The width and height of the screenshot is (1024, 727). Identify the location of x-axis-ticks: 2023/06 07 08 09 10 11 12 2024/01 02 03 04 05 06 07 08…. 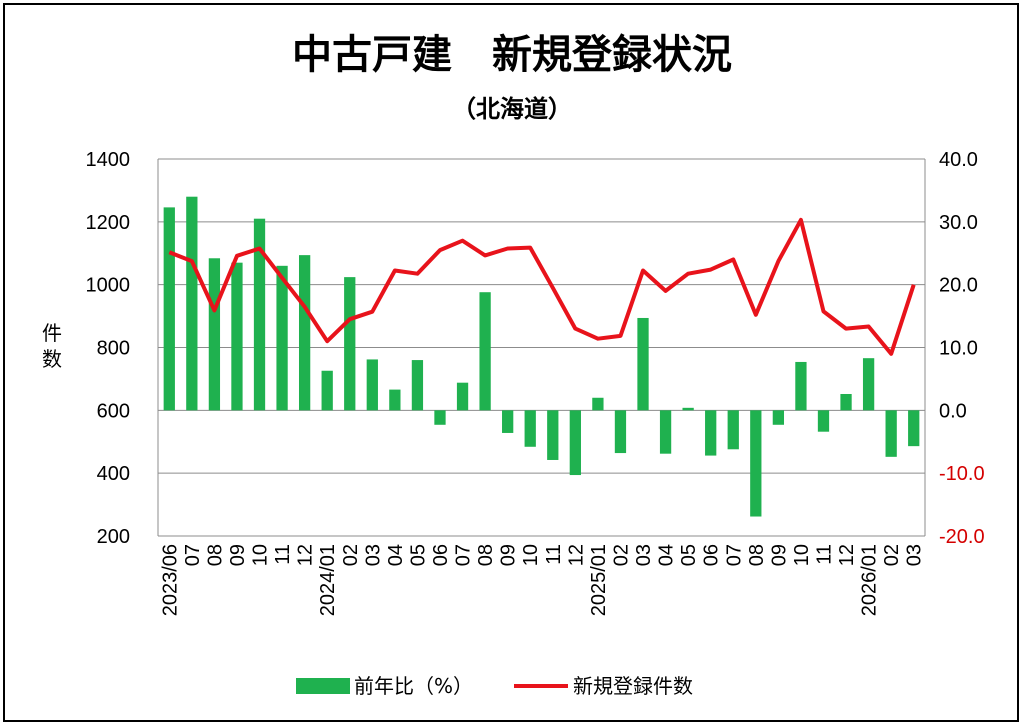
(542, 580).